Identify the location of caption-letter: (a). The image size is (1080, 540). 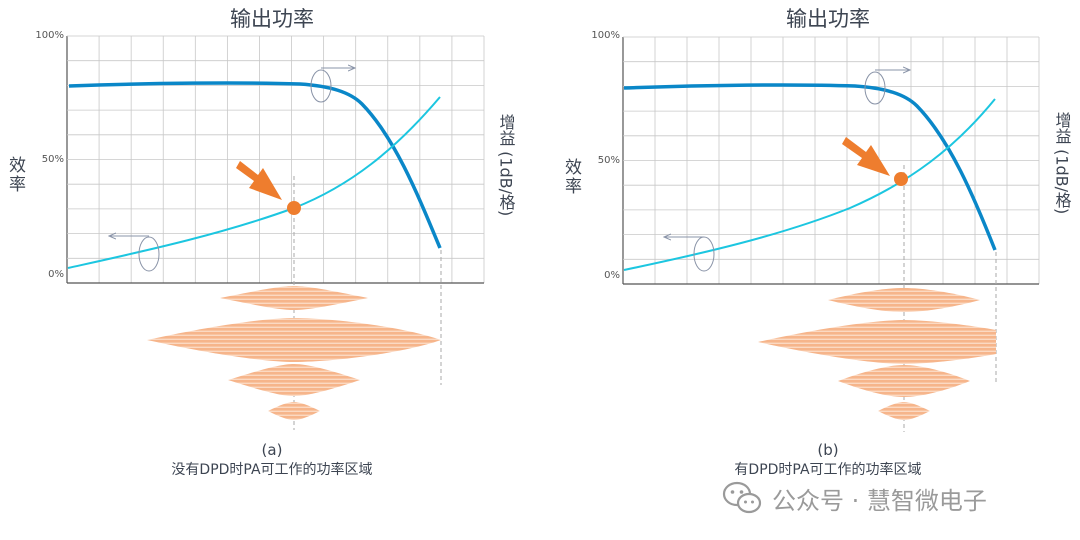
(272, 450).